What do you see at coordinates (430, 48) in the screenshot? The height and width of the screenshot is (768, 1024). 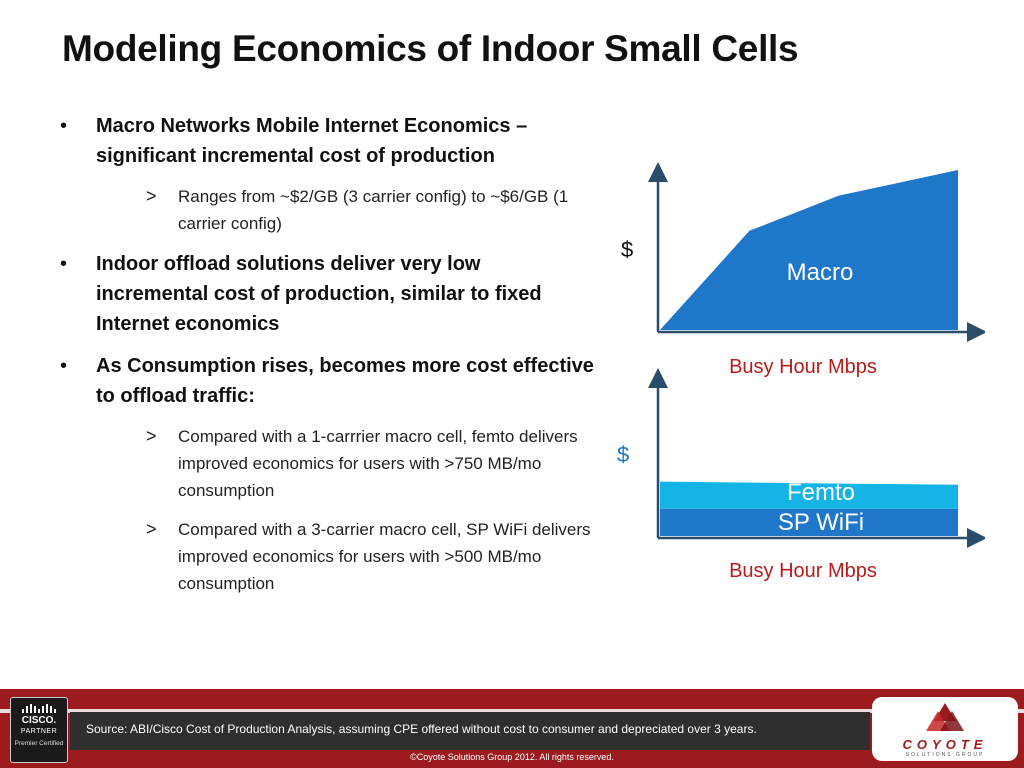 I see `slide-title: Modeling Economics of Indoor Small Cells` at bounding box center [430, 48].